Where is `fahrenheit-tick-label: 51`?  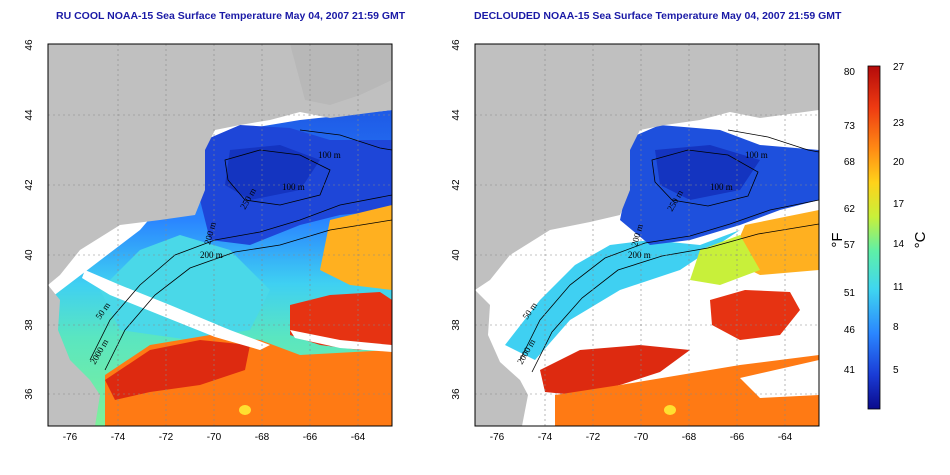
fahrenheit-tick-label: 51 is located at coordinates (850, 293).